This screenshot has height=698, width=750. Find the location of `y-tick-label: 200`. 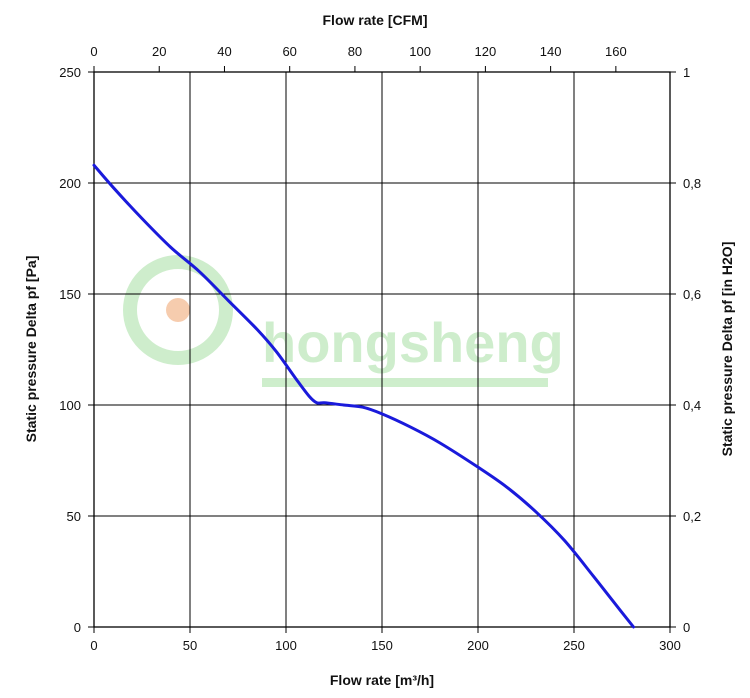

y-tick-label: 200 is located at coordinates (70, 183).